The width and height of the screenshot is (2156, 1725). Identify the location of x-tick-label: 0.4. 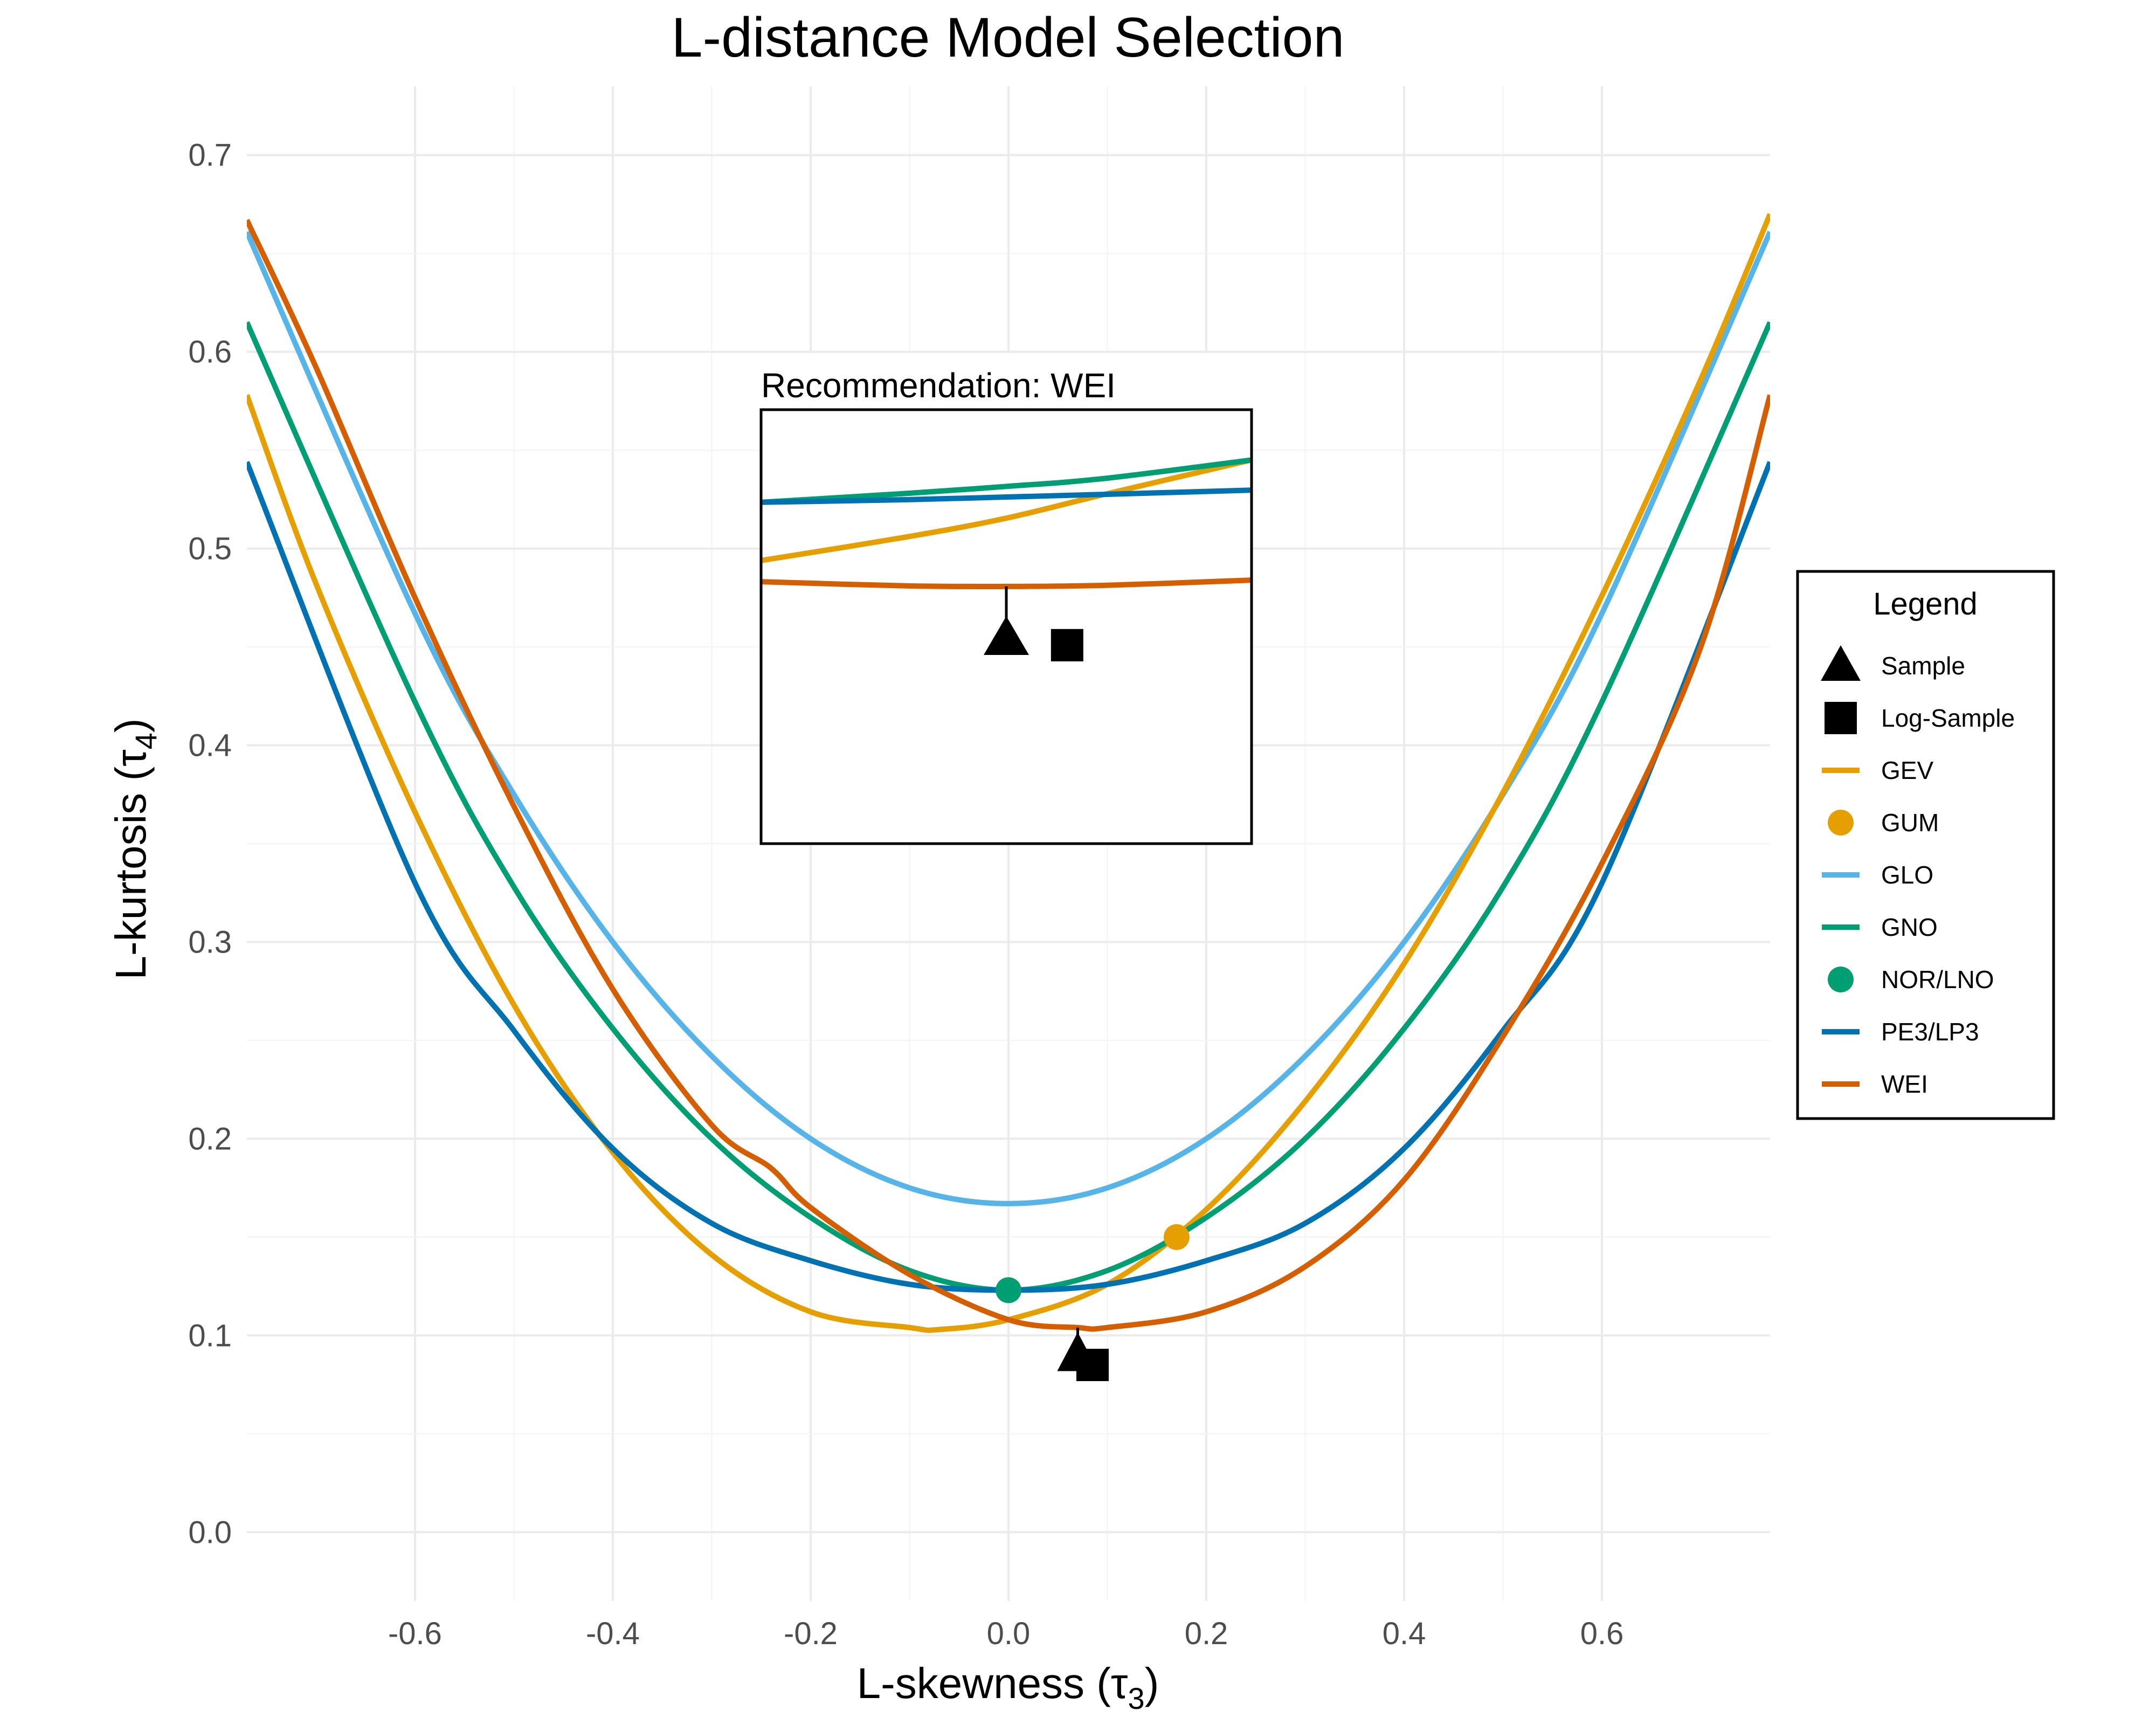
(1404, 1633).